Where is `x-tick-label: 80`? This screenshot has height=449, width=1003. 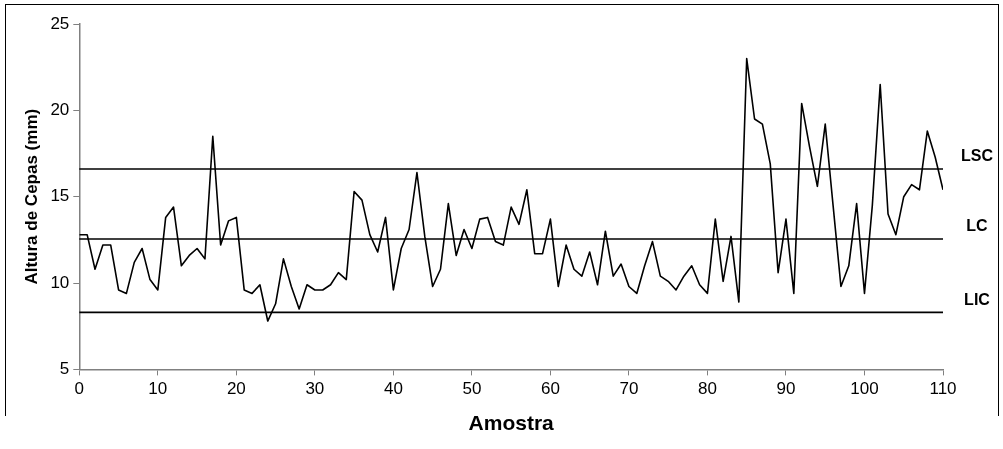 x-tick-label: 80 is located at coordinates (707, 389).